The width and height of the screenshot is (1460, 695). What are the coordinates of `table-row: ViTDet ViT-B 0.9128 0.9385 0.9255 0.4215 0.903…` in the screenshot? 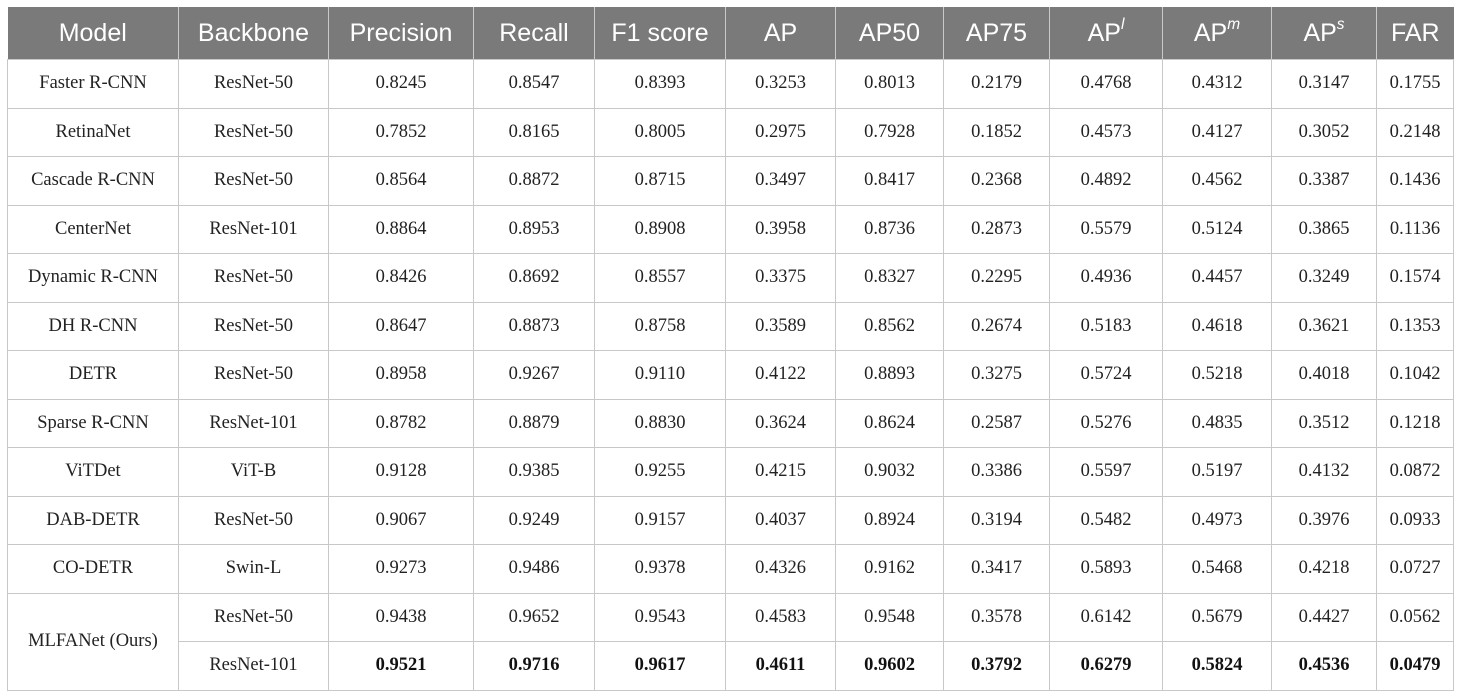 It's located at (730, 472).